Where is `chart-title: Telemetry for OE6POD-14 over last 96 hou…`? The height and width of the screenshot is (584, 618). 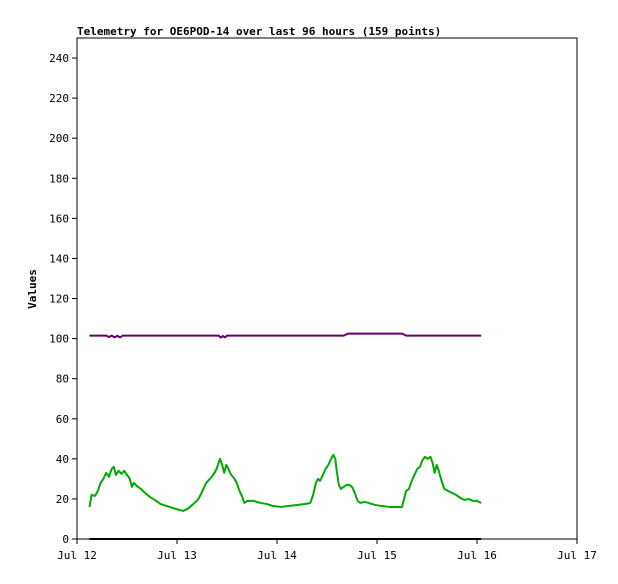 chart-title: Telemetry for OE6POD-14 over last 96 hou… is located at coordinates (259, 31).